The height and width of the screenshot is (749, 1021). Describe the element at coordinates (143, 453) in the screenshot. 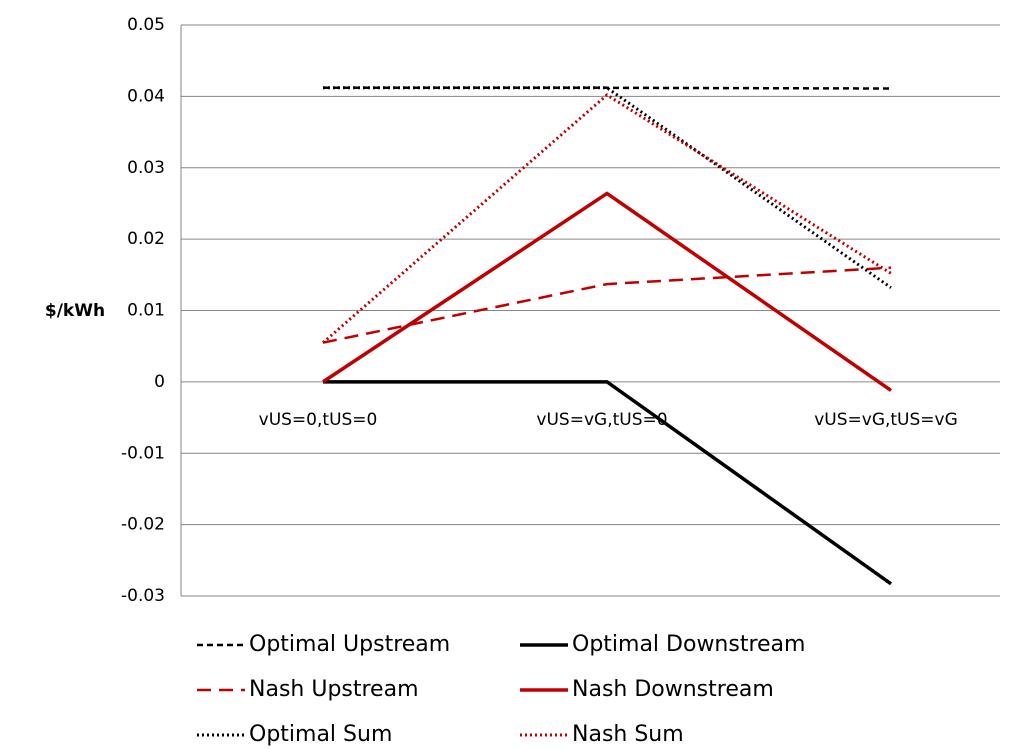

I see `y-tick-label: -0.01` at that location.